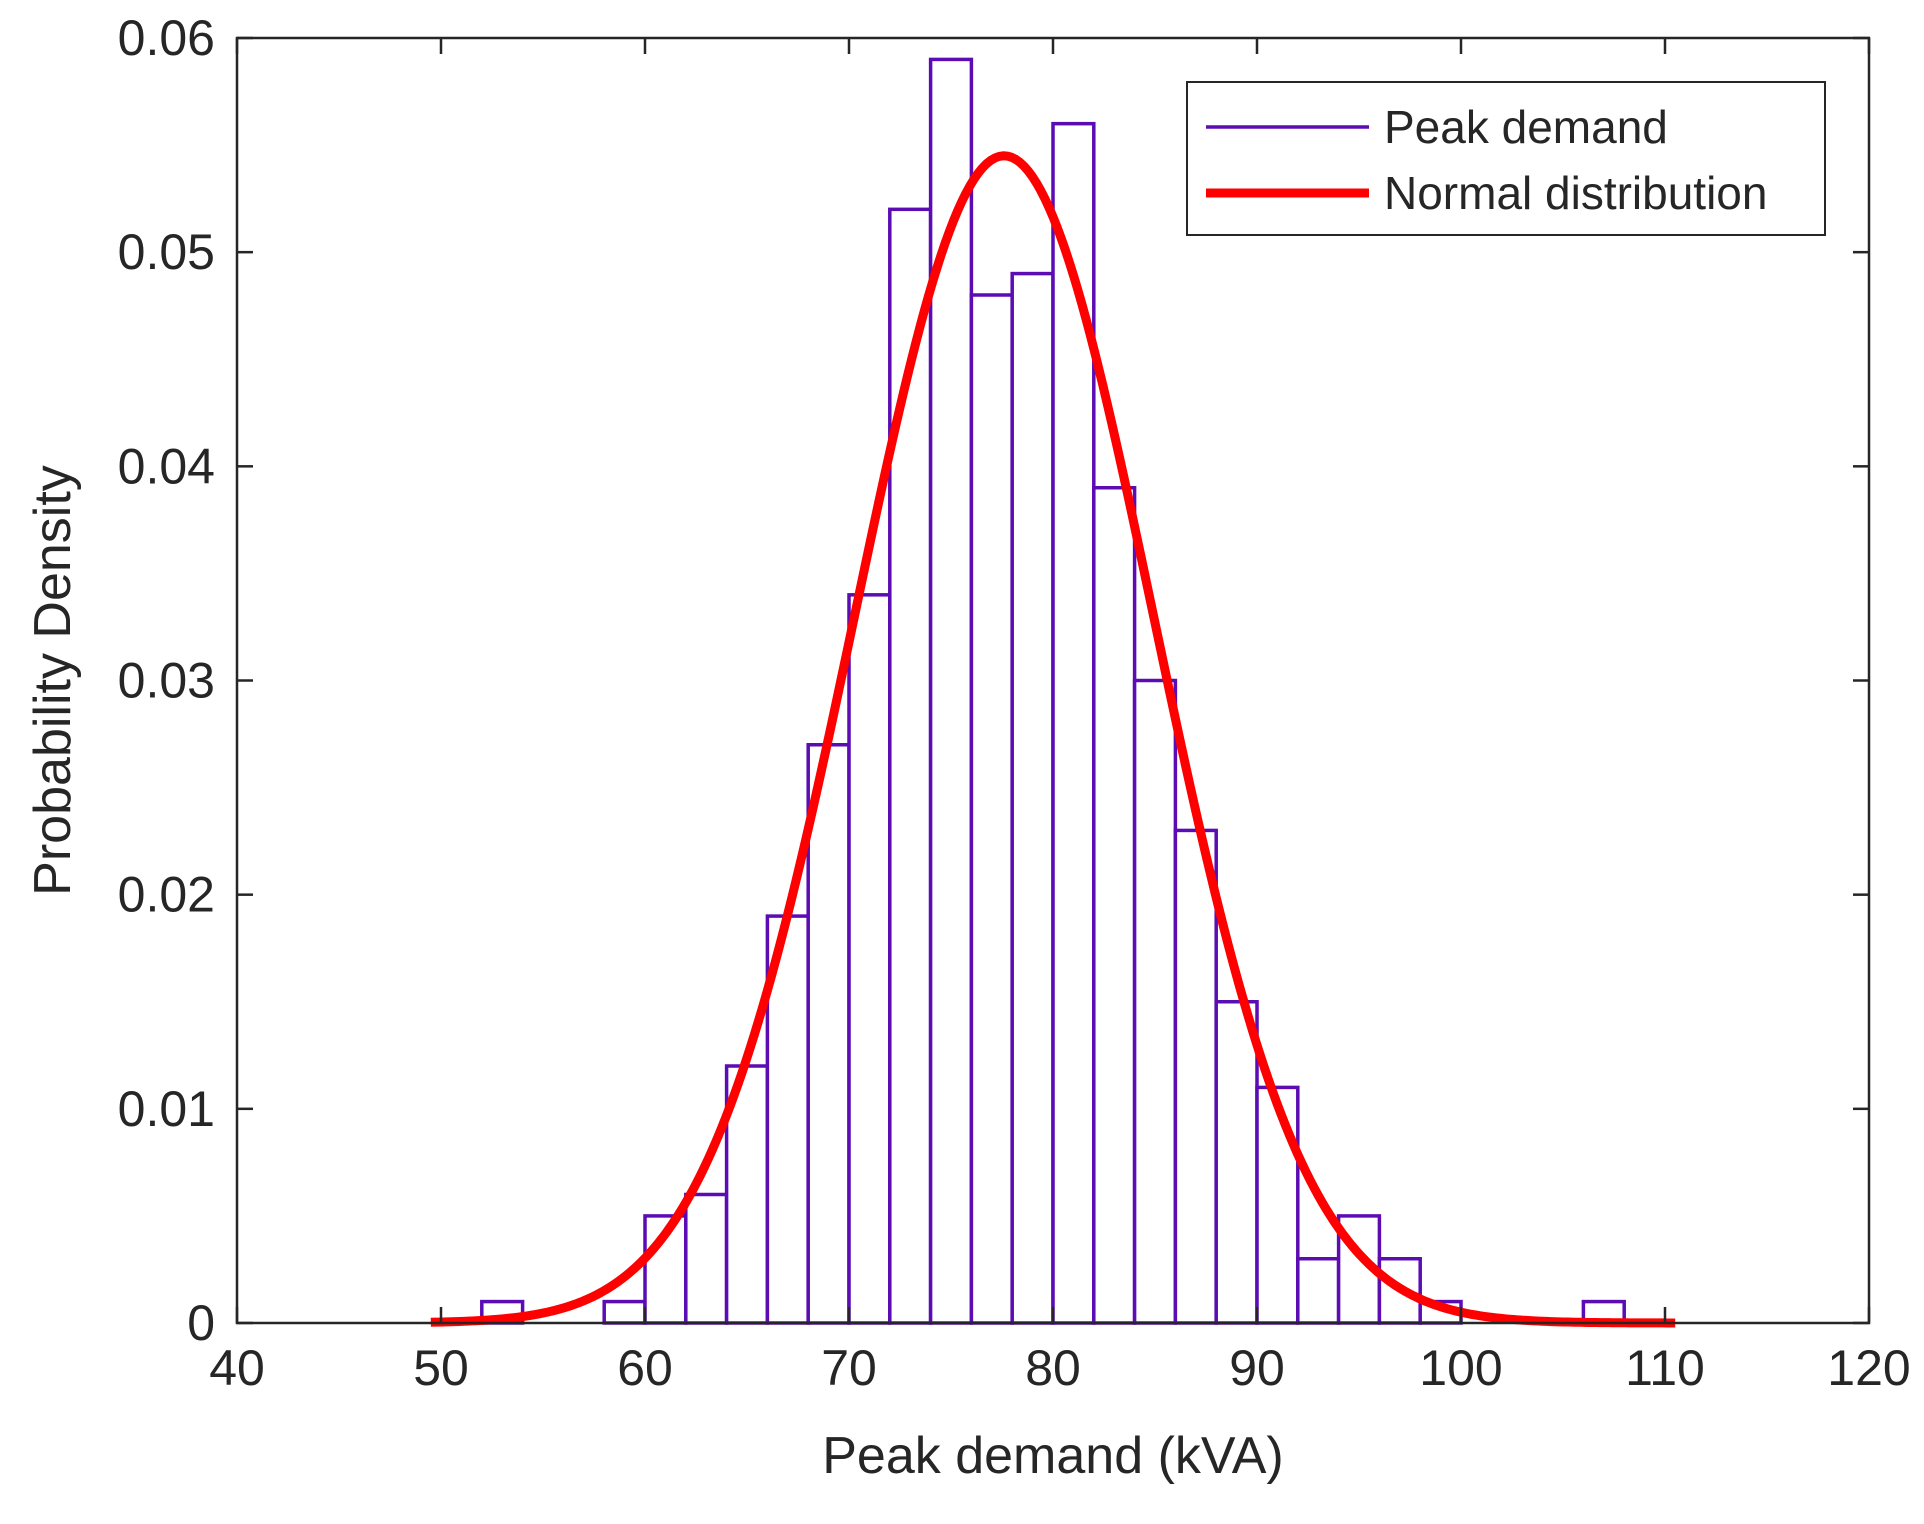 Image resolution: width=1924 pixels, height=1524 pixels. Describe the element at coordinates (1665, 1368) in the screenshot. I see `x-tick-label: 110` at that location.